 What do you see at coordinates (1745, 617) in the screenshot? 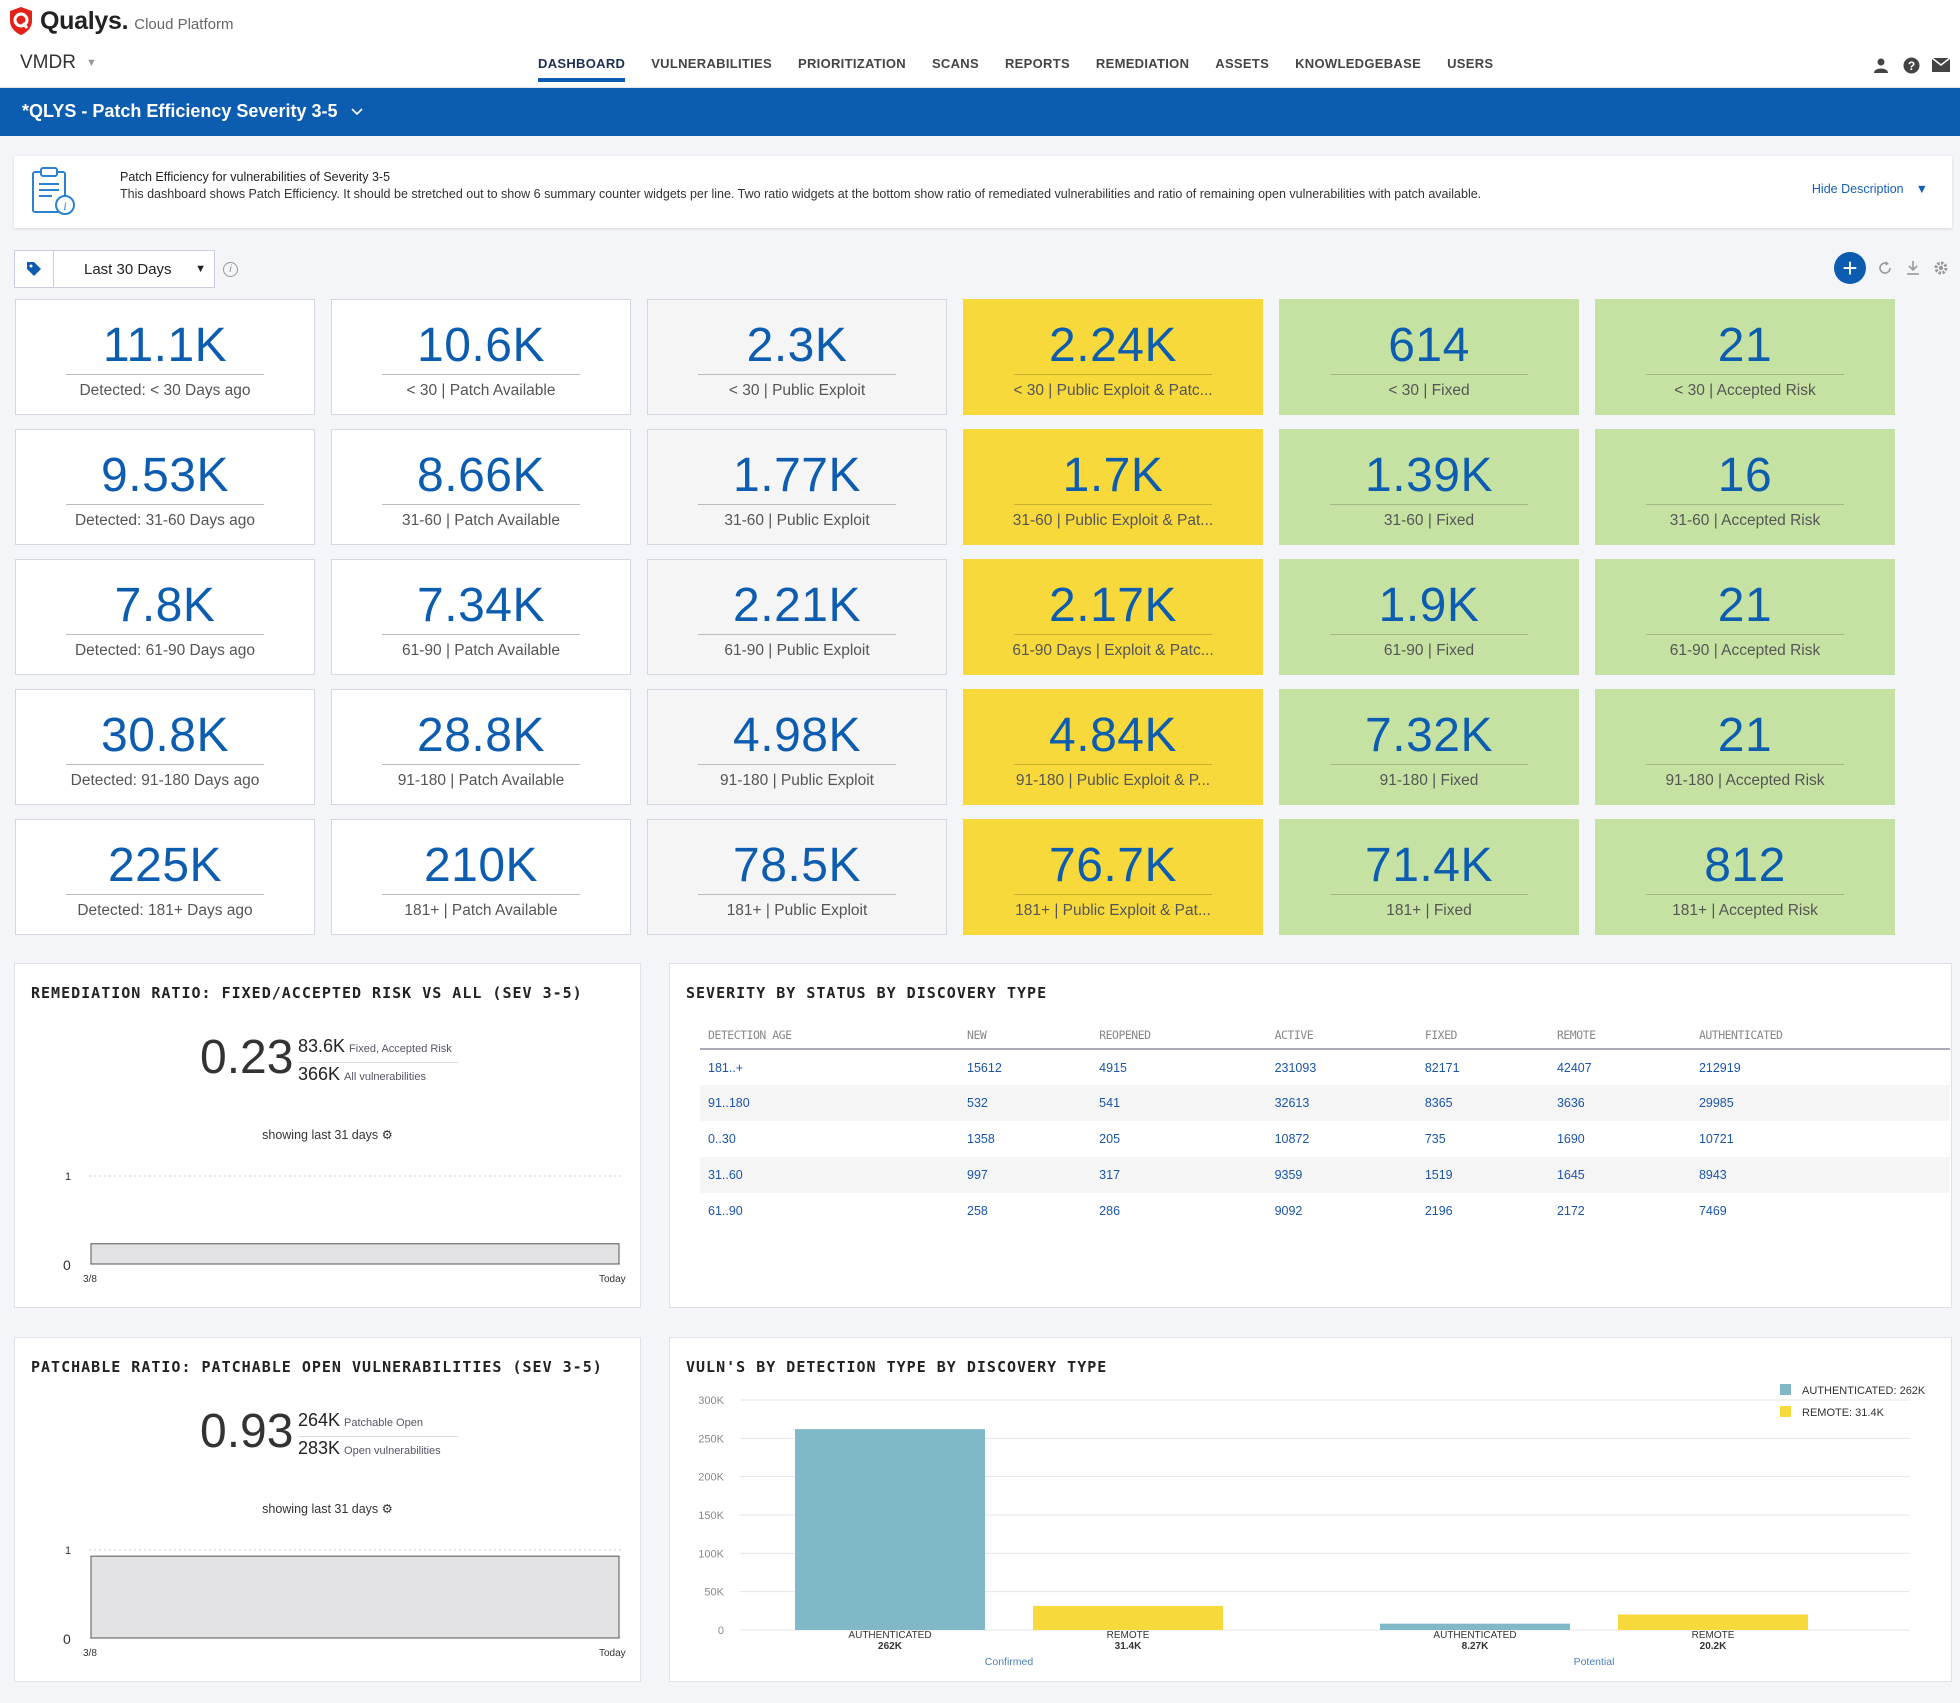
I see `counter-widget: 21 61-90 | Accepted Risk` at bounding box center [1745, 617].